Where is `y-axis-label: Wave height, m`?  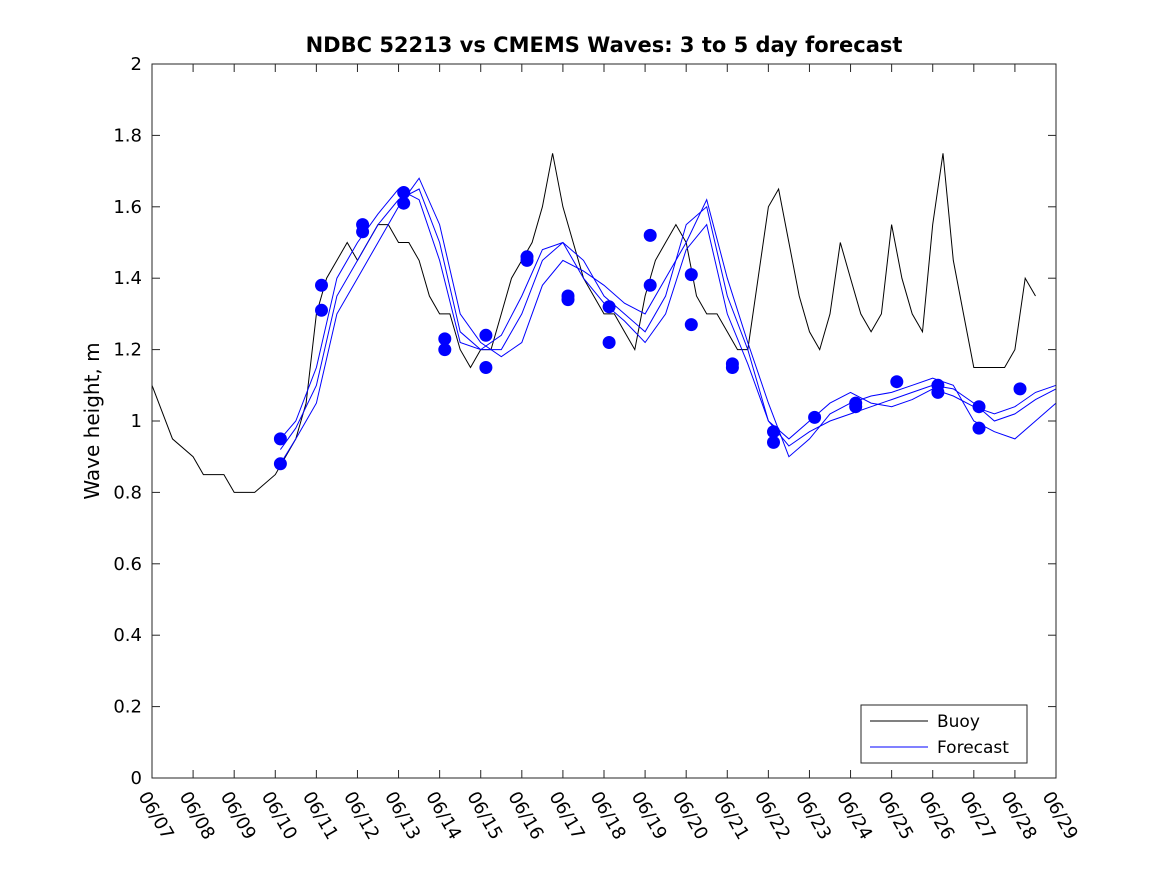
y-axis-label: Wave height, m is located at coordinates (92, 420).